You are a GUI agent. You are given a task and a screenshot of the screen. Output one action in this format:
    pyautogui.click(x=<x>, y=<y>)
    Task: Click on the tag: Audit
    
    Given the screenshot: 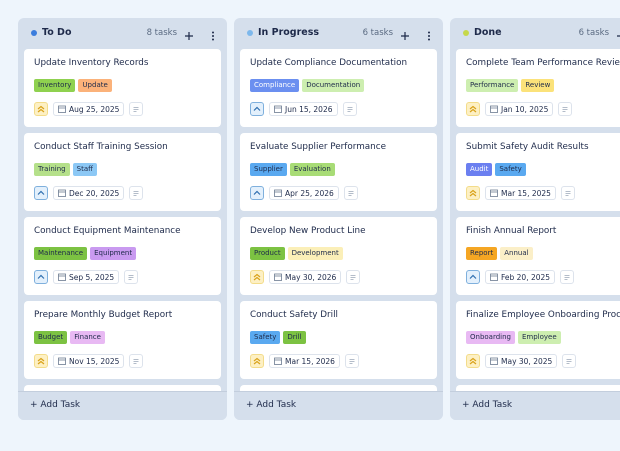 What is the action you would take?
    pyautogui.click(x=479, y=169)
    